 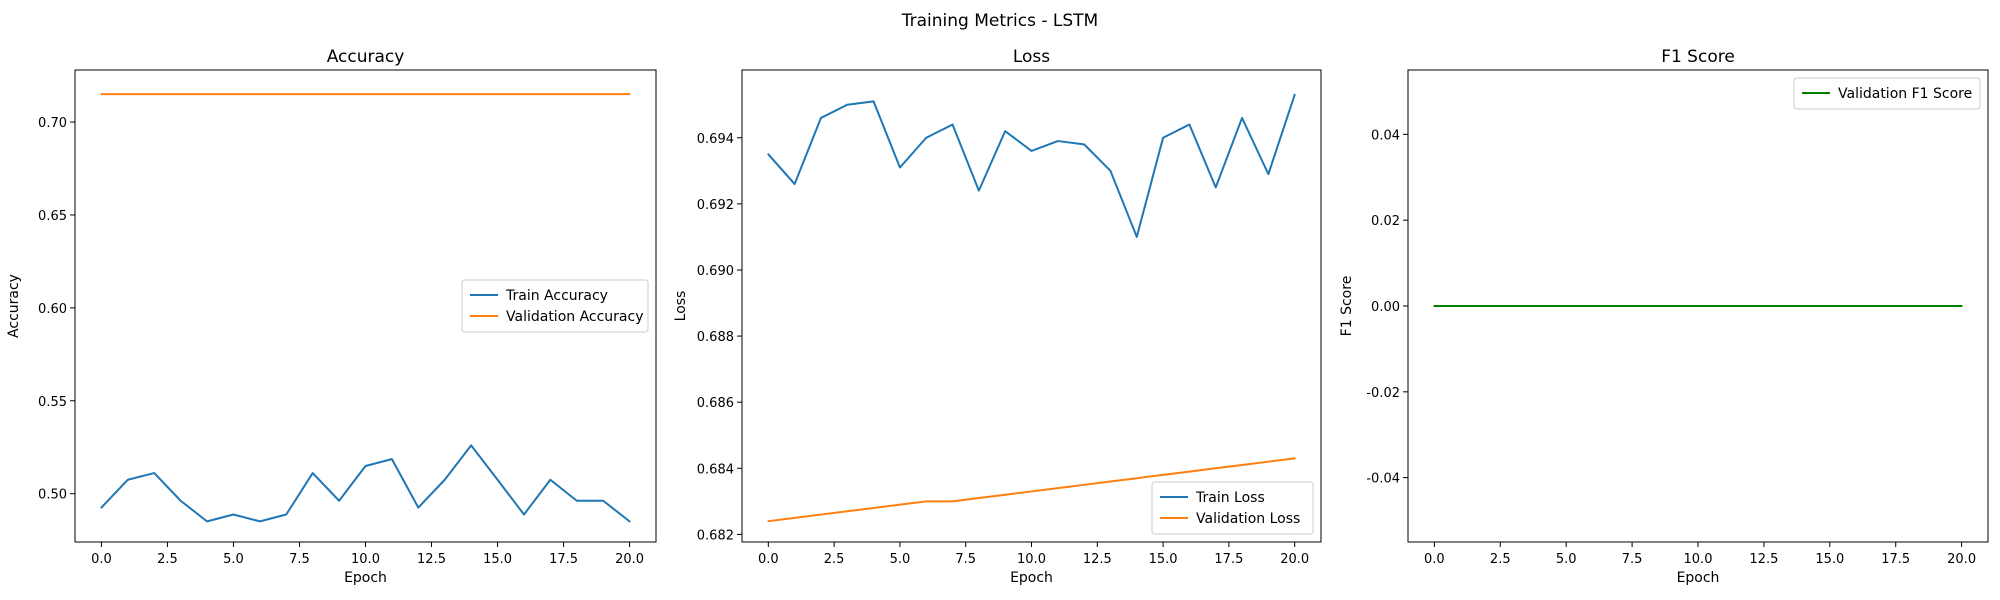 What do you see at coordinates (1905, 94) in the screenshot?
I see `legend-entry: Validation F1 Score` at bounding box center [1905, 94].